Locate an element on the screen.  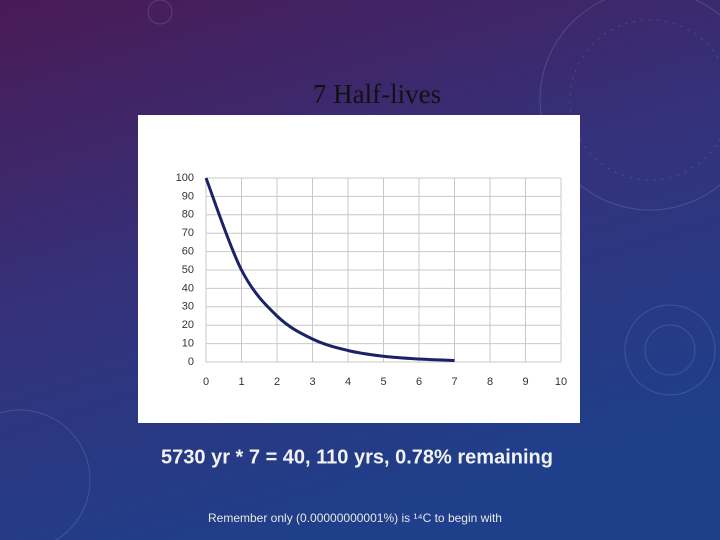
y-tick-label: 40 is located at coordinates (188, 288).